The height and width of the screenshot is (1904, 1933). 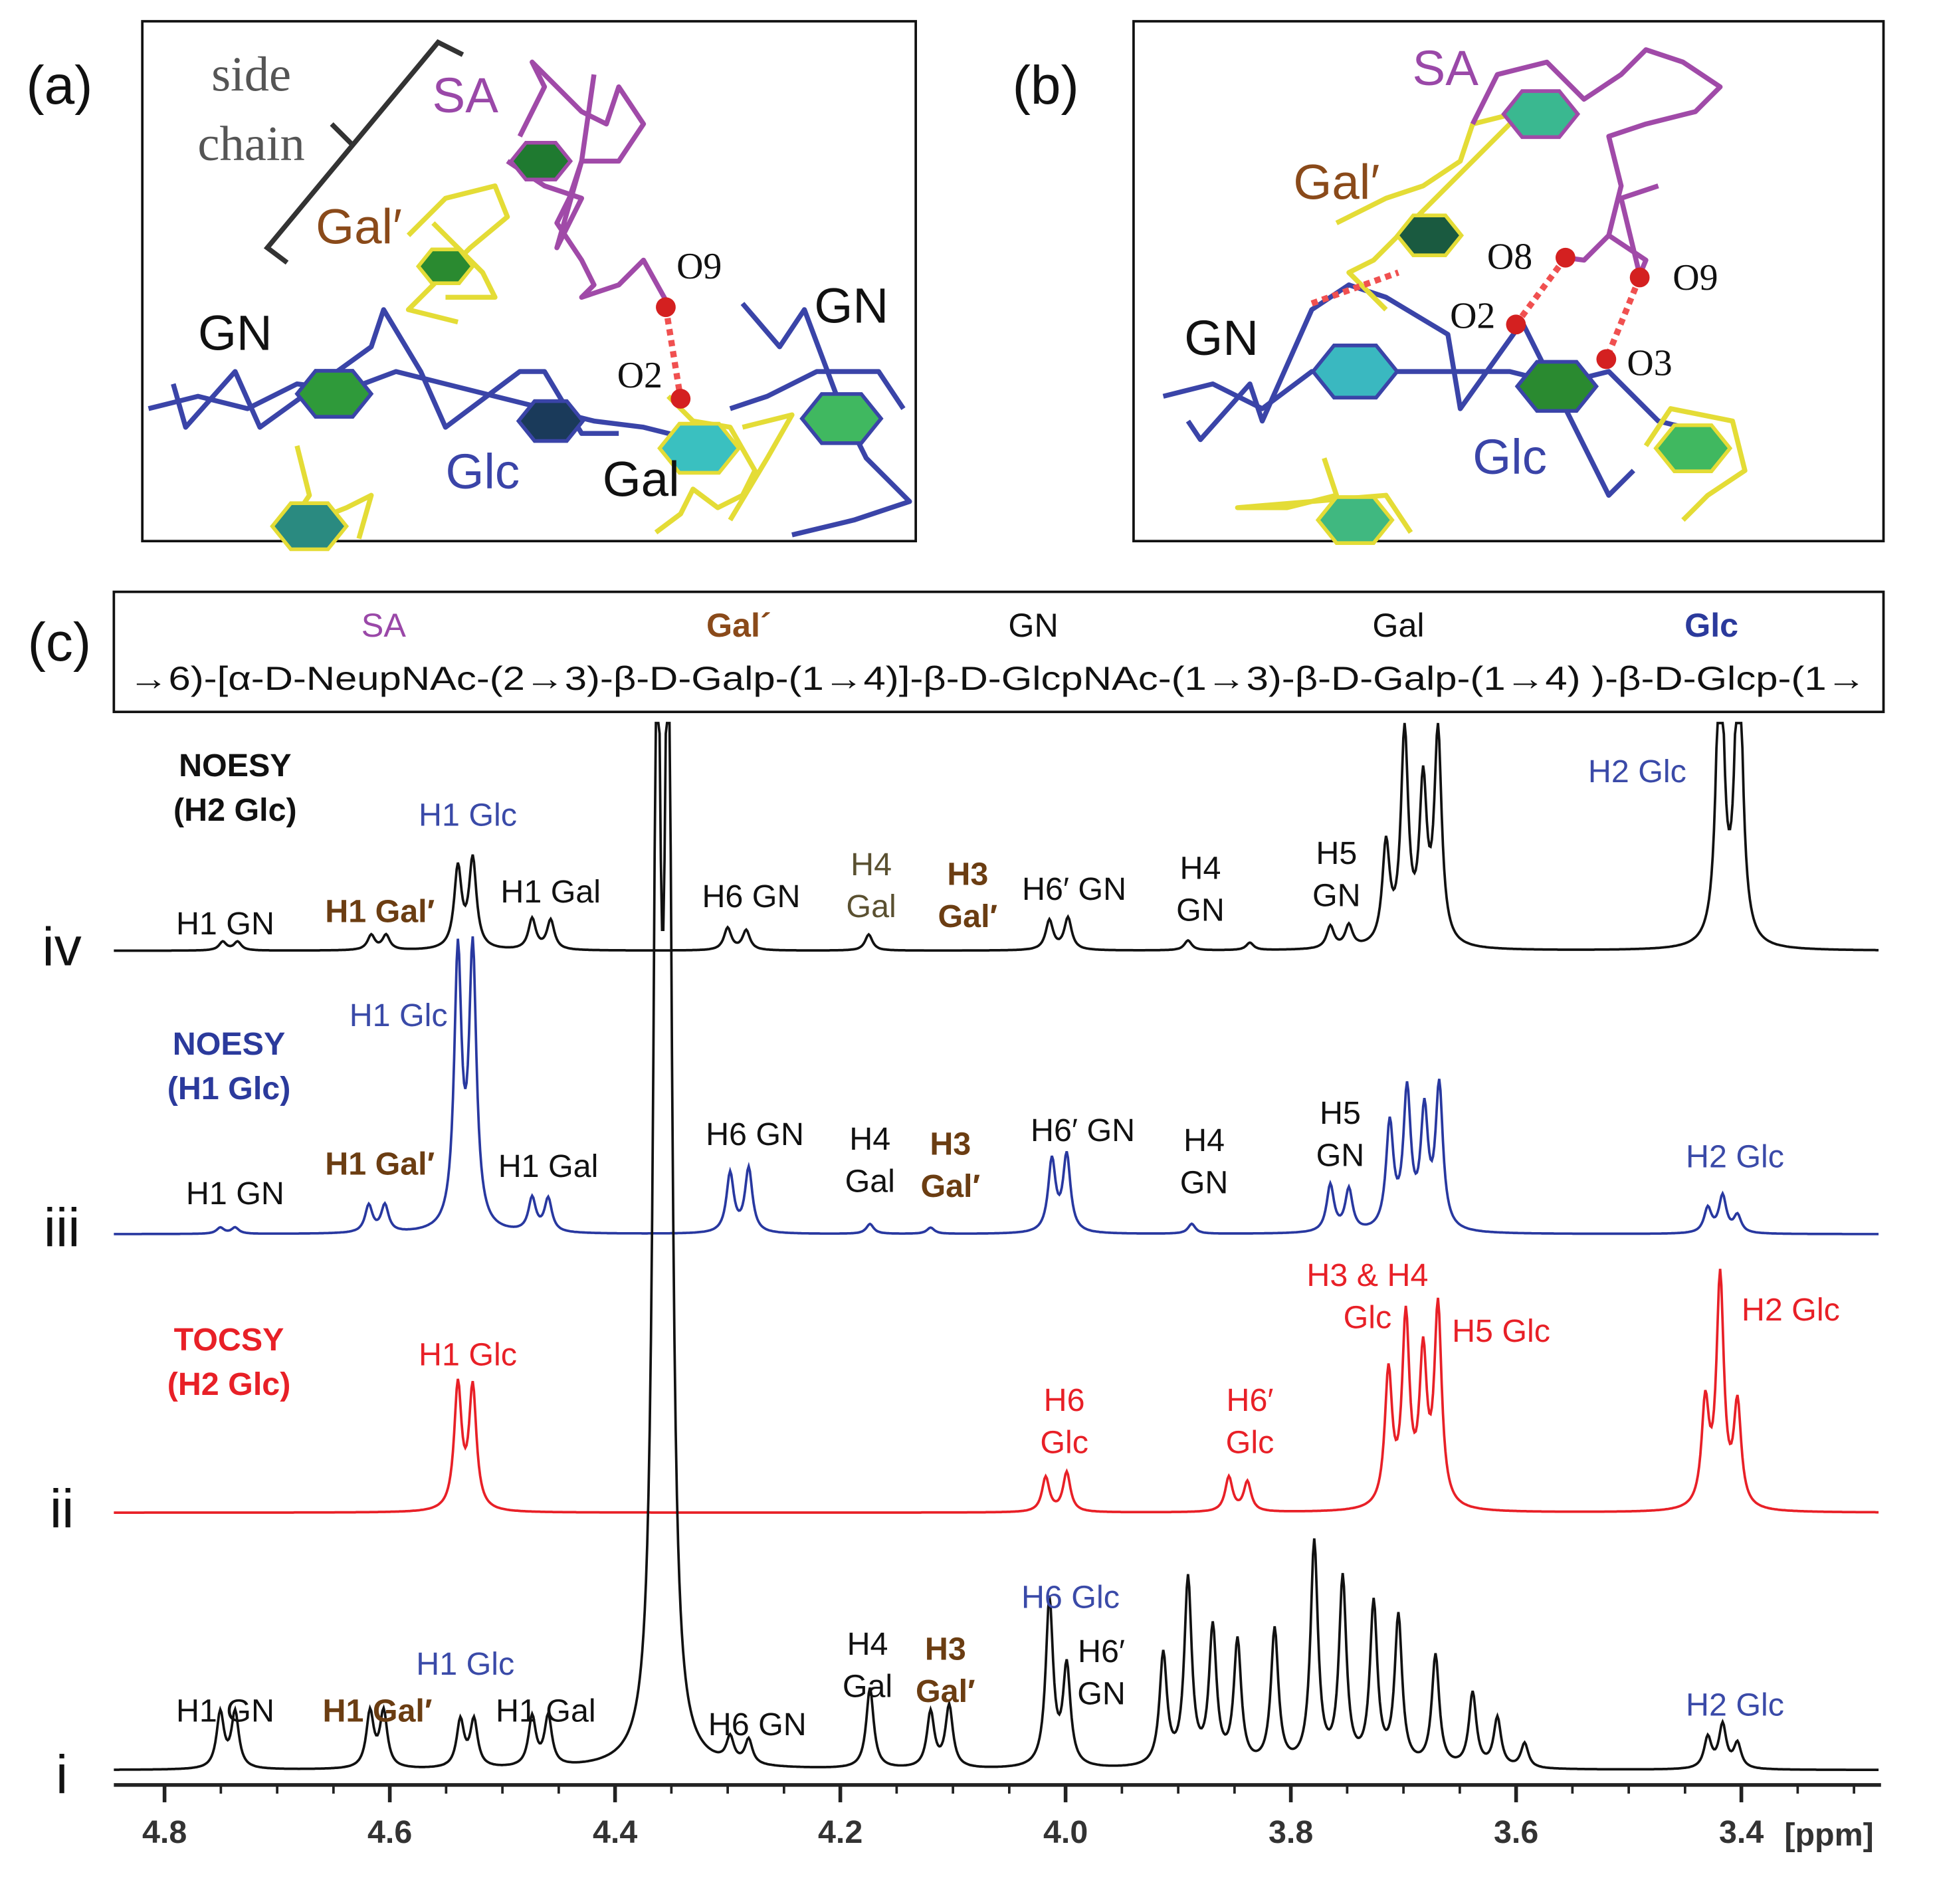 I want to click on label: O3, so click(x=1649, y=362).